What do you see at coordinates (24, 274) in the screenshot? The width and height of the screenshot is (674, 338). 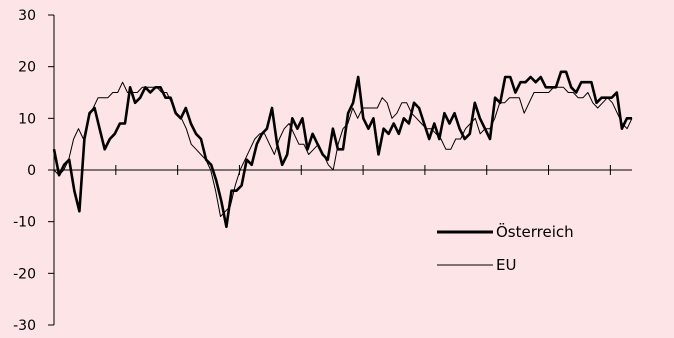 I see `y-tick-label: -20` at bounding box center [24, 274].